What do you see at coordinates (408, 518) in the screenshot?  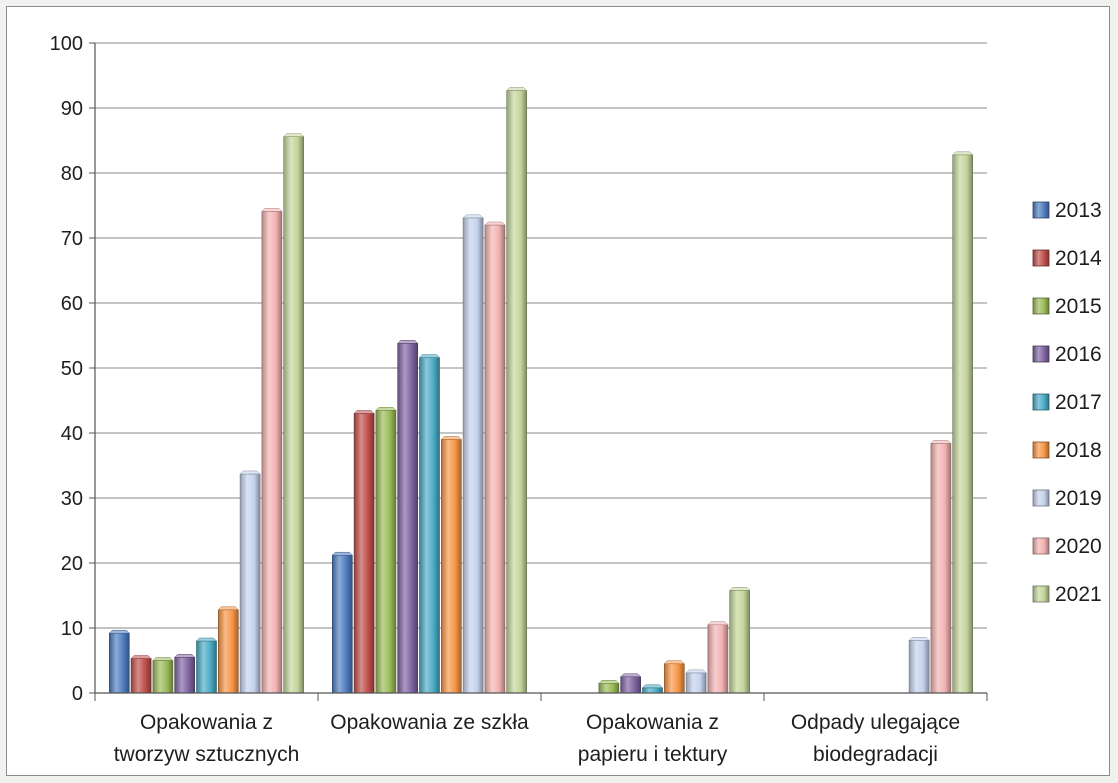 I see `bar-2016-cat2` at bounding box center [408, 518].